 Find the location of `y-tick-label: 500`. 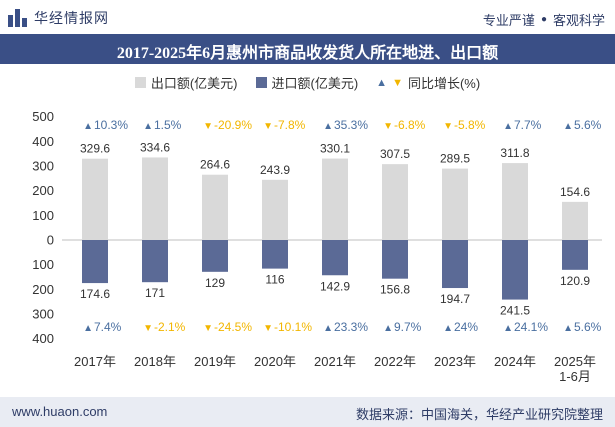

y-tick-label: 500 is located at coordinates (43, 116).